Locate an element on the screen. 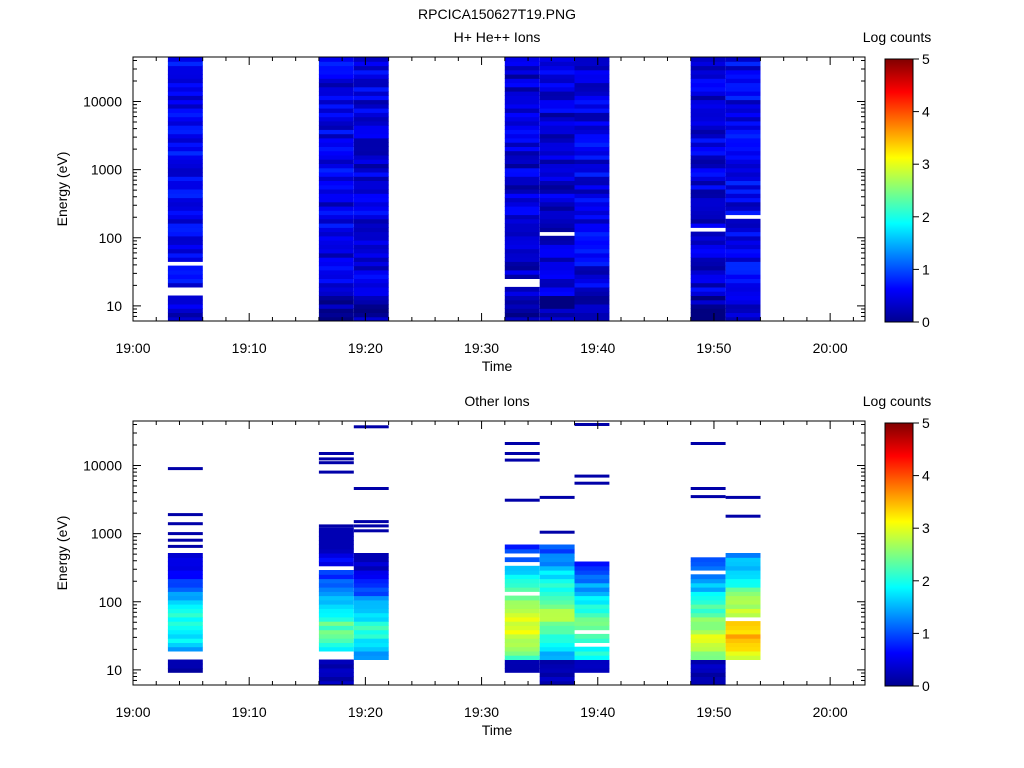  x-axis-label: Time is located at coordinates (497, 366).